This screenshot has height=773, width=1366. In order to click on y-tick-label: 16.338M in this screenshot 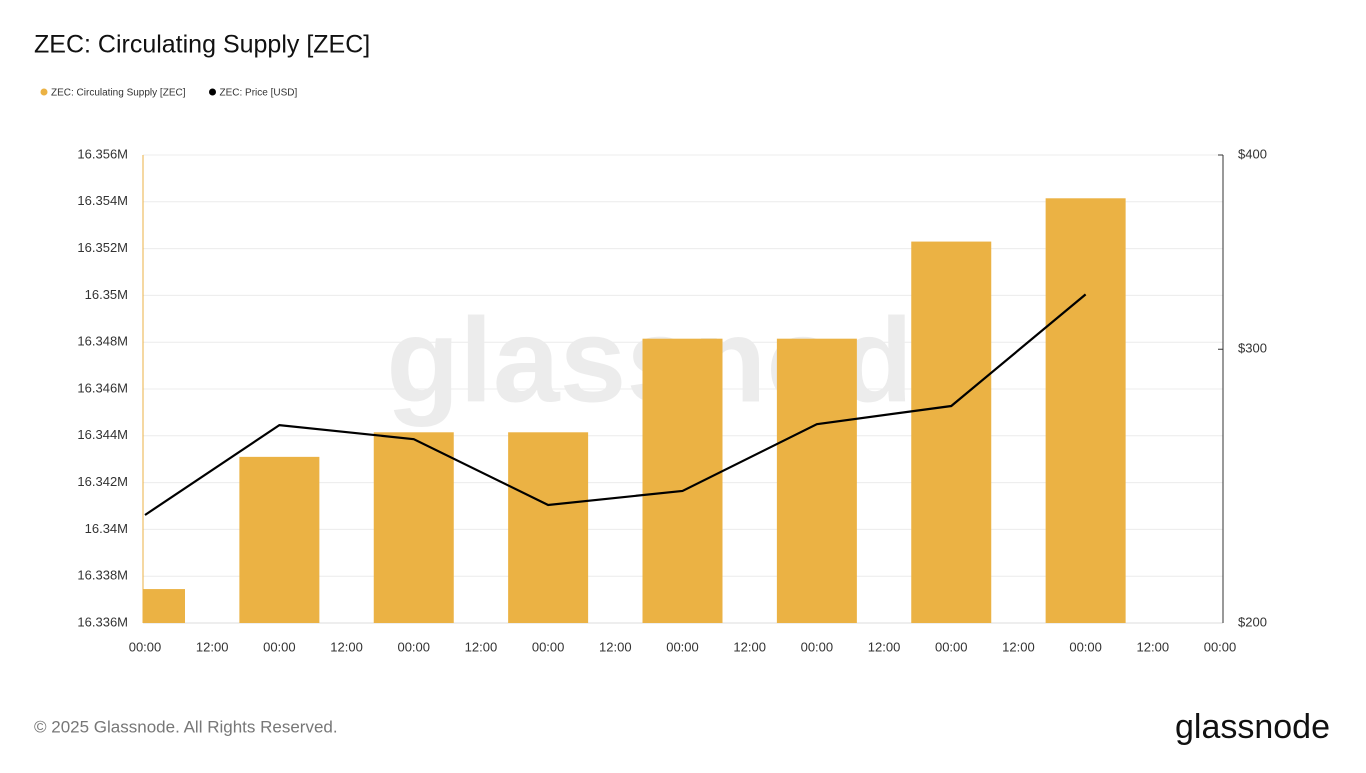, I will do `click(102, 575)`.